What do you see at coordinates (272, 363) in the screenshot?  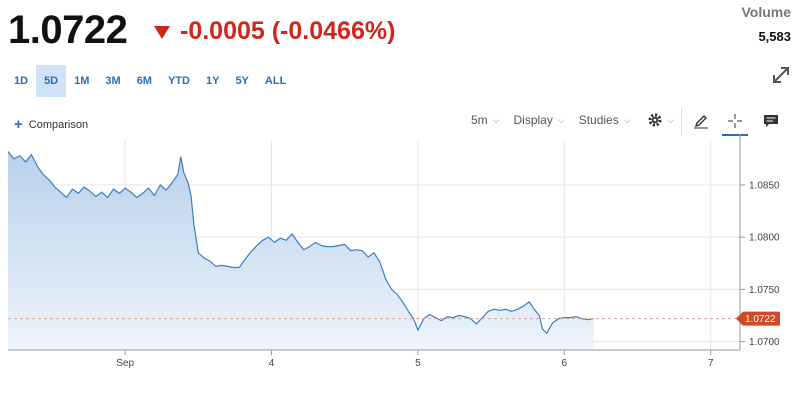 I see `x-tick-label: 4` at bounding box center [272, 363].